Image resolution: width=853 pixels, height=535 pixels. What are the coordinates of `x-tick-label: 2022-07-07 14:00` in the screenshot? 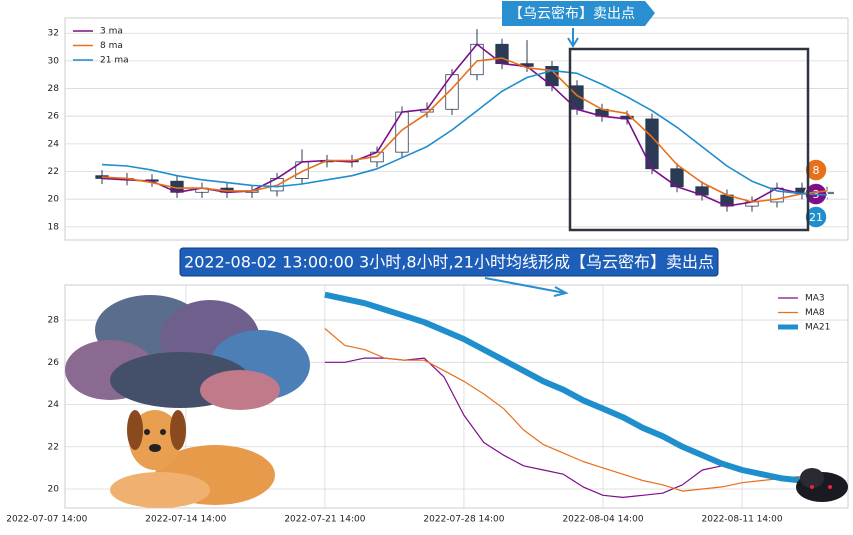 It's located at (46, 520).